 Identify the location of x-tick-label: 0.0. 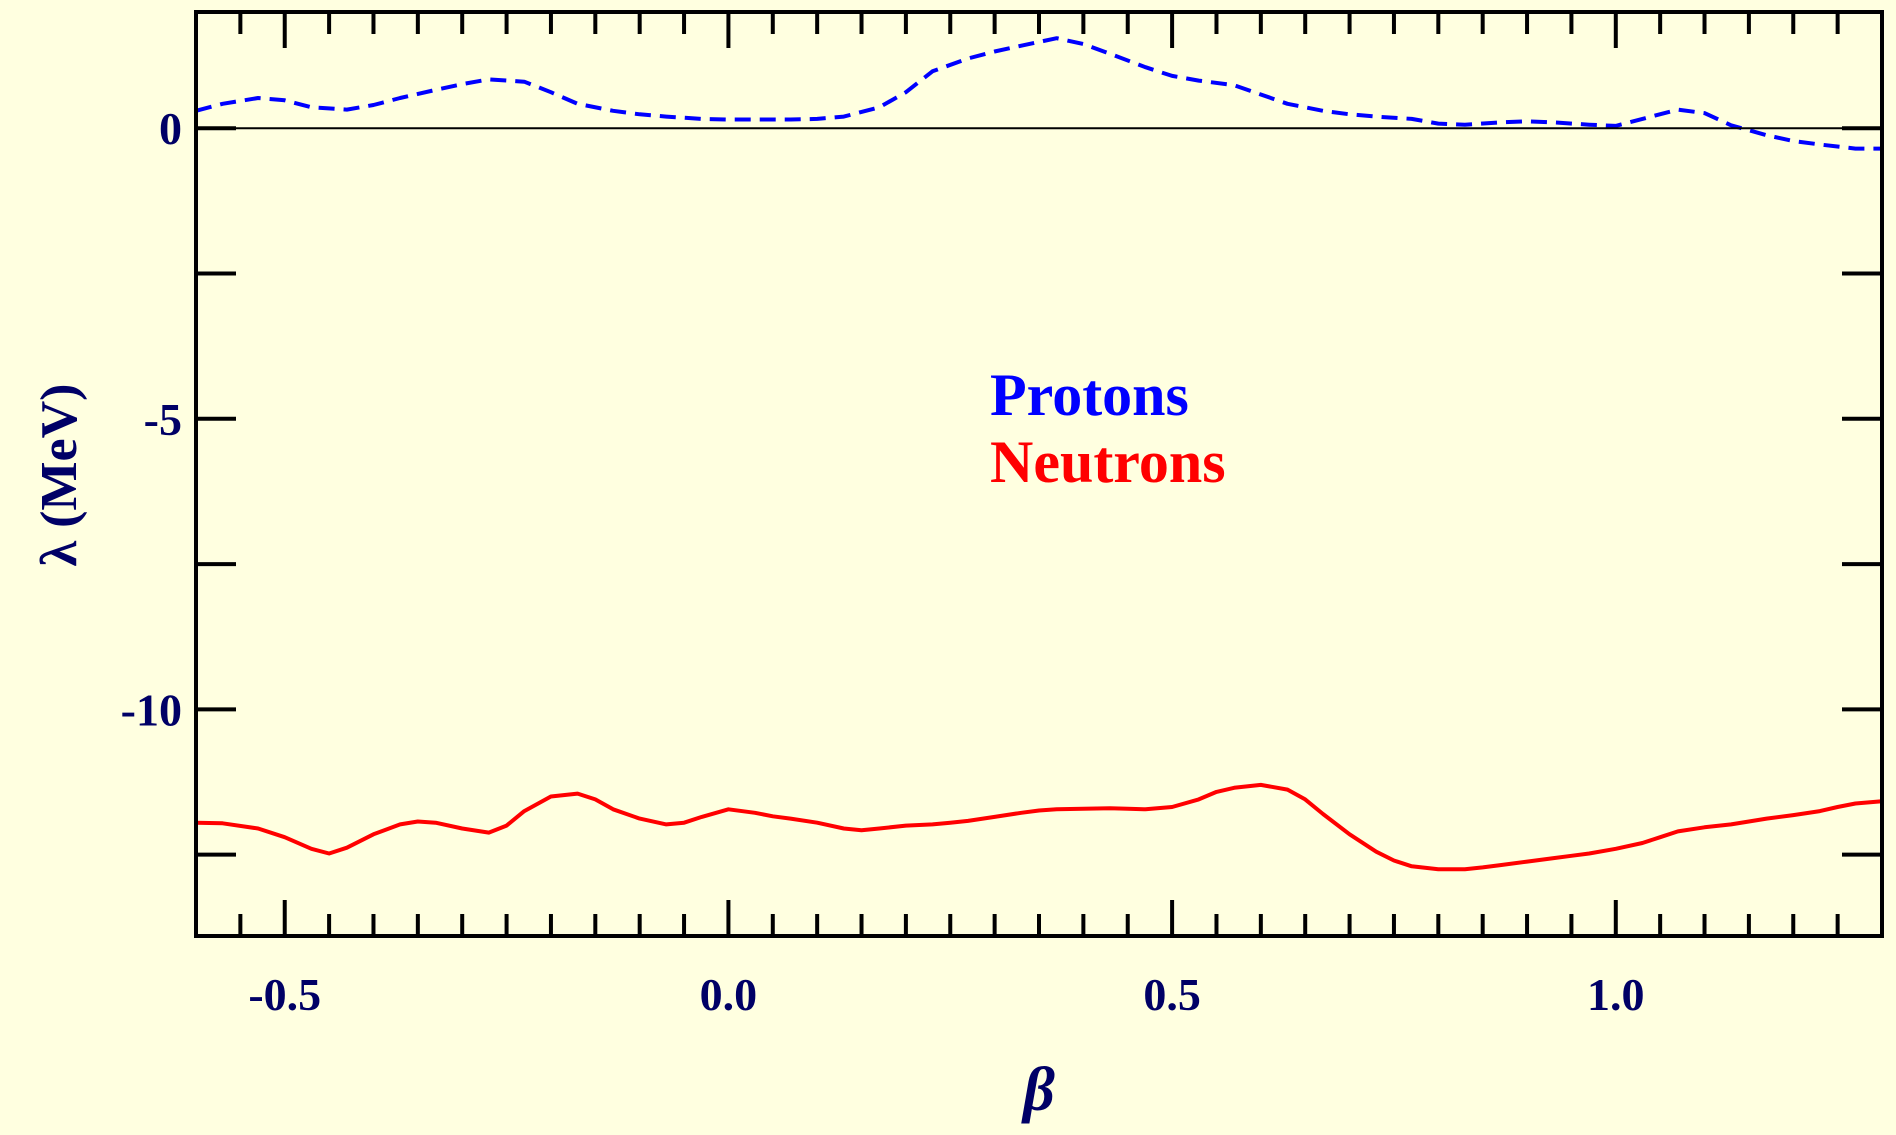
(729, 994).